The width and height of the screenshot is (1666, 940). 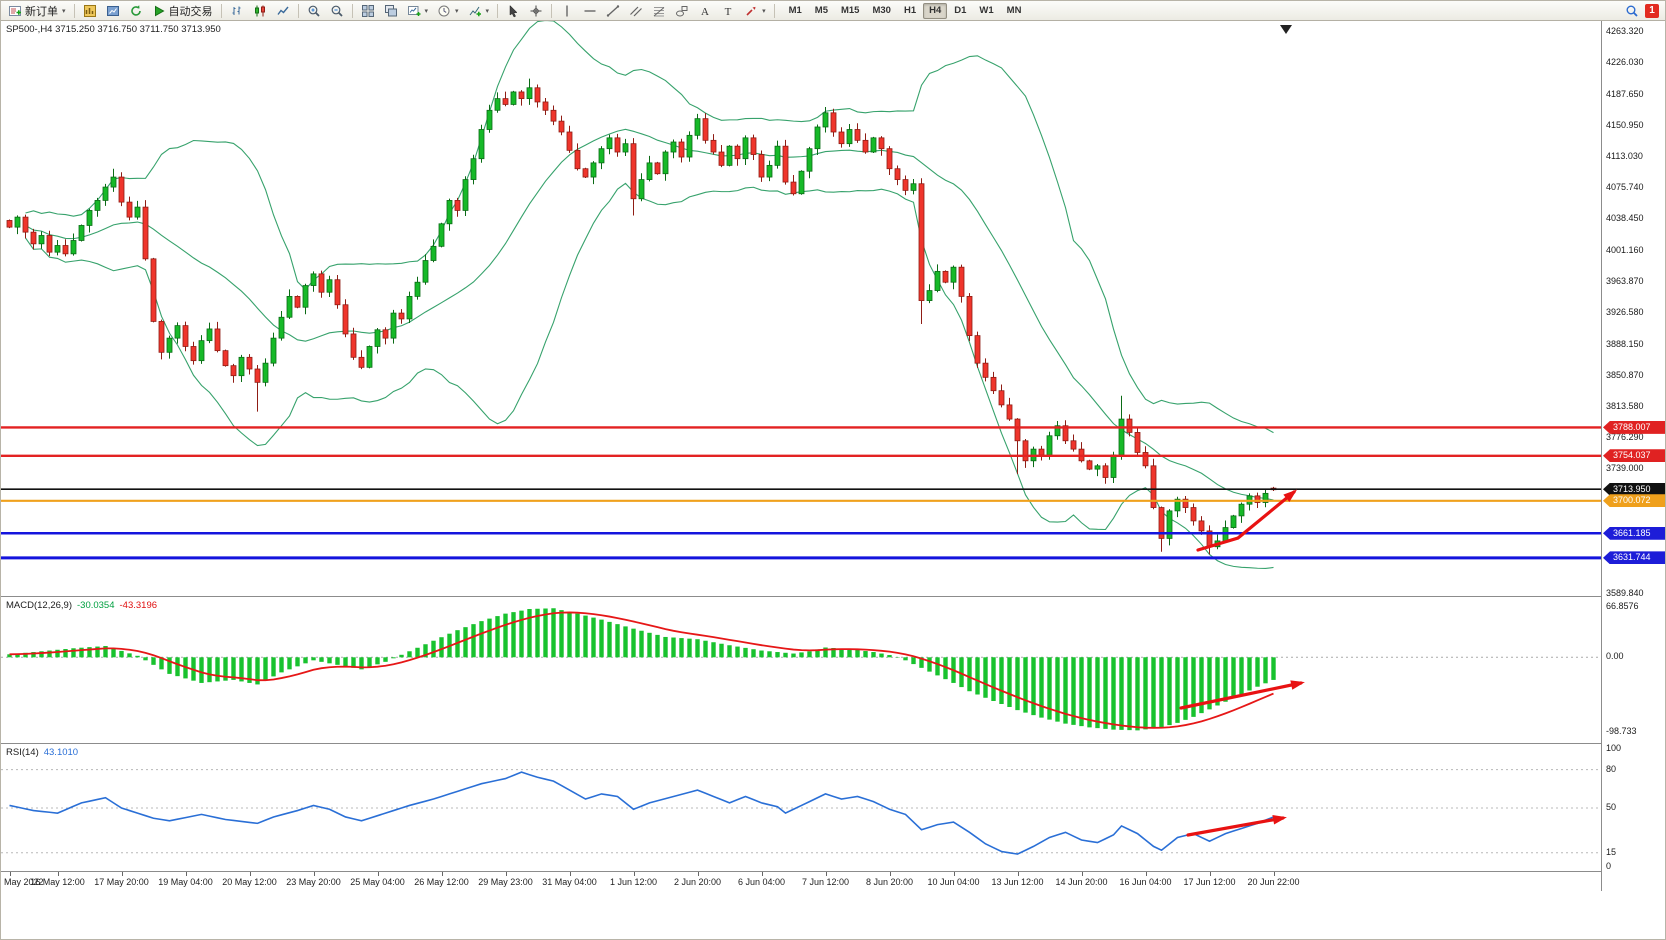 I want to click on chart-window-button, so click(x=113, y=11).